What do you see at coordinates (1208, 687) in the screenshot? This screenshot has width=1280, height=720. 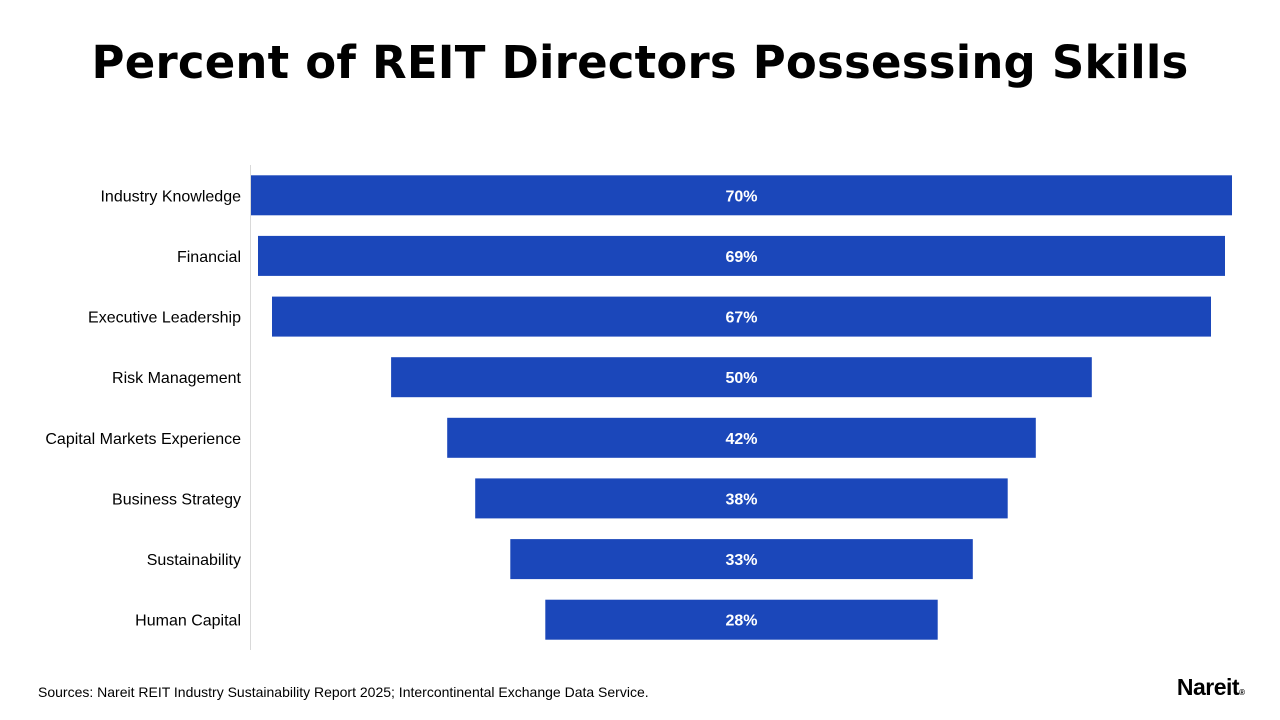 I see `logo-text: Nareit` at bounding box center [1208, 687].